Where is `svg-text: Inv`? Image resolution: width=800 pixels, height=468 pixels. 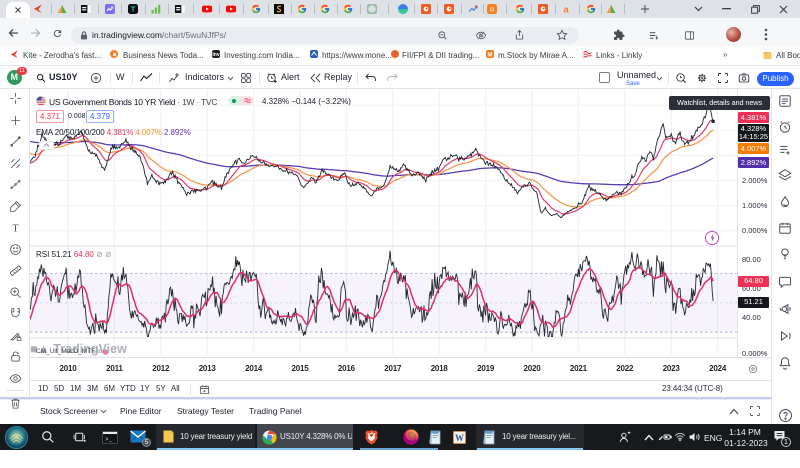 svg-text: Inv is located at coordinates (215, 55).